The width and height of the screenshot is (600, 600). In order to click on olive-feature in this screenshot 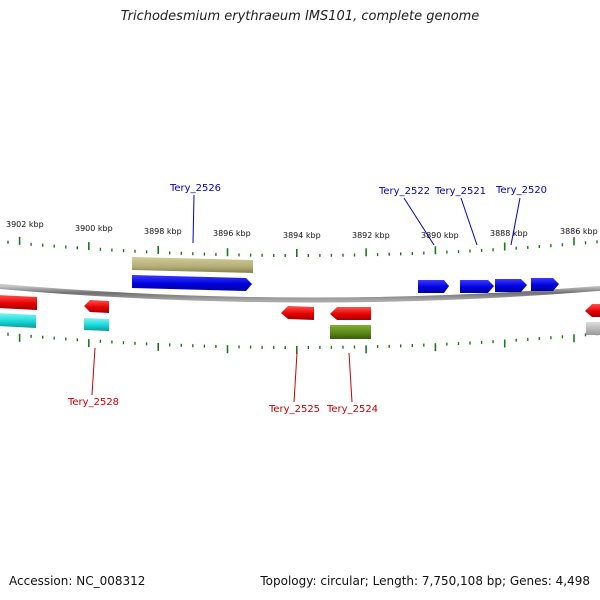, I will do `click(350, 332)`.